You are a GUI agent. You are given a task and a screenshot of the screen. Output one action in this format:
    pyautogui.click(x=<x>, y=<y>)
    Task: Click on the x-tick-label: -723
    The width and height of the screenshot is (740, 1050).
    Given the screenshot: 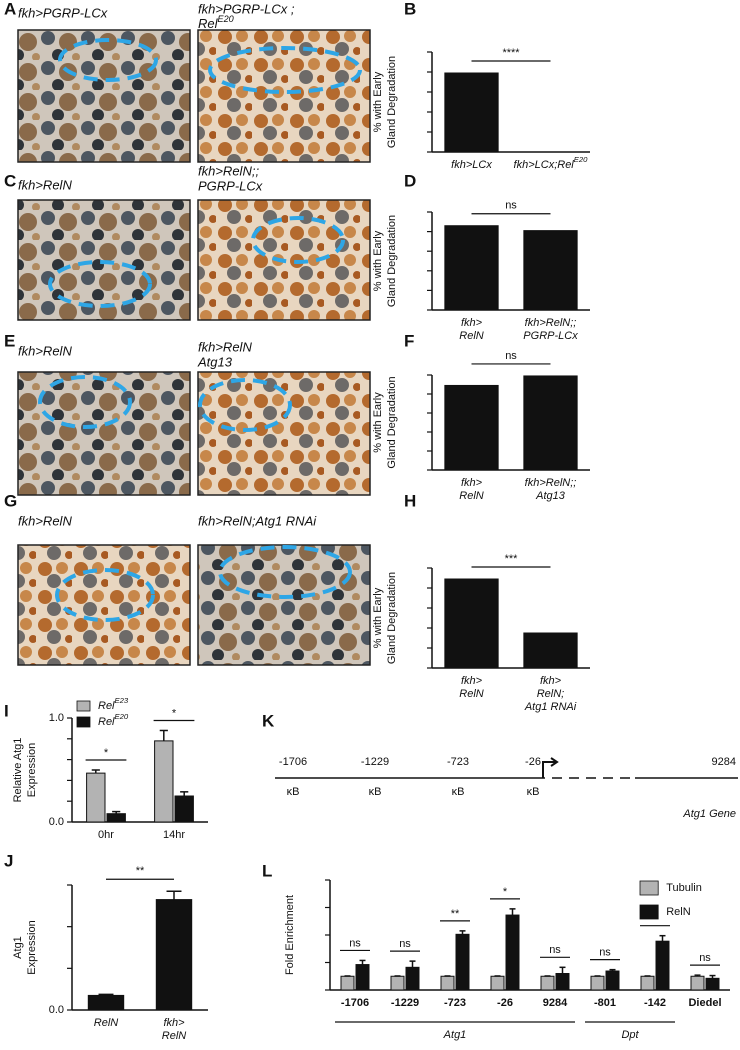 What is the action you would take?
    pyautogui.click(x=455, y=1003)
    